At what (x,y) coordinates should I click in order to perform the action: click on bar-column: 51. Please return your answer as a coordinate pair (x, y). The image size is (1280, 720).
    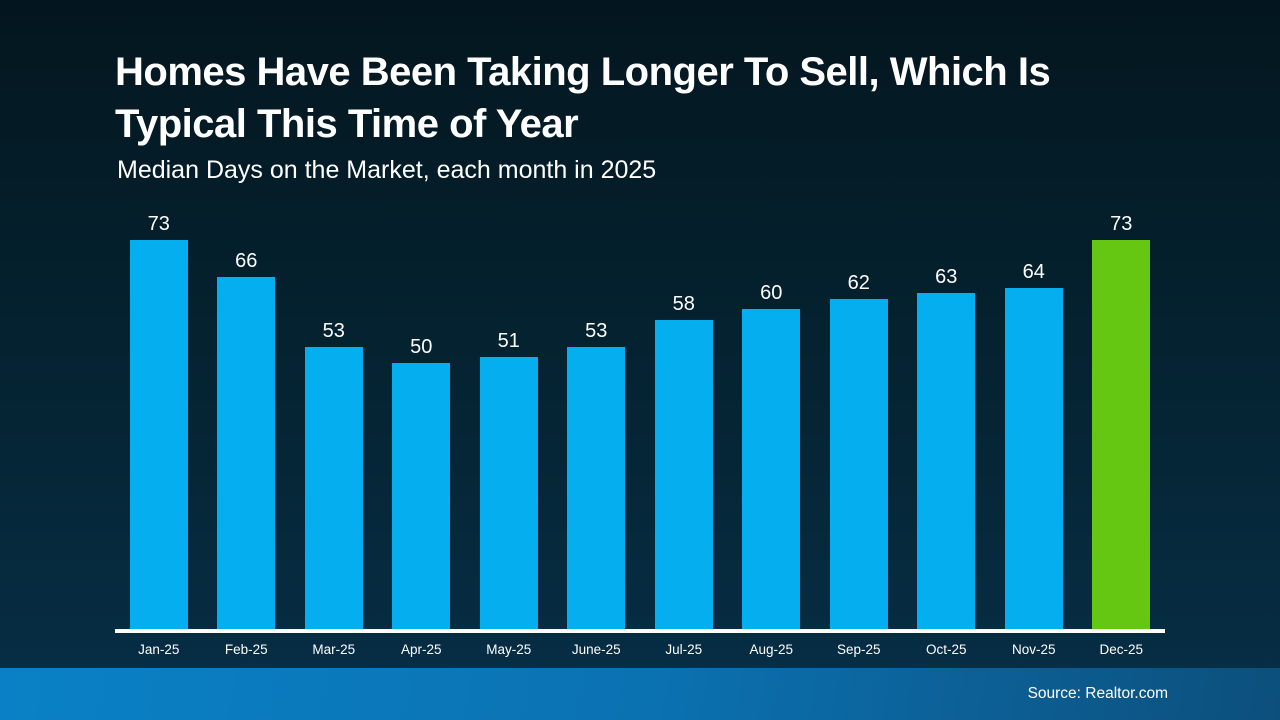
    Looking at the image, I should click on (509, 479).